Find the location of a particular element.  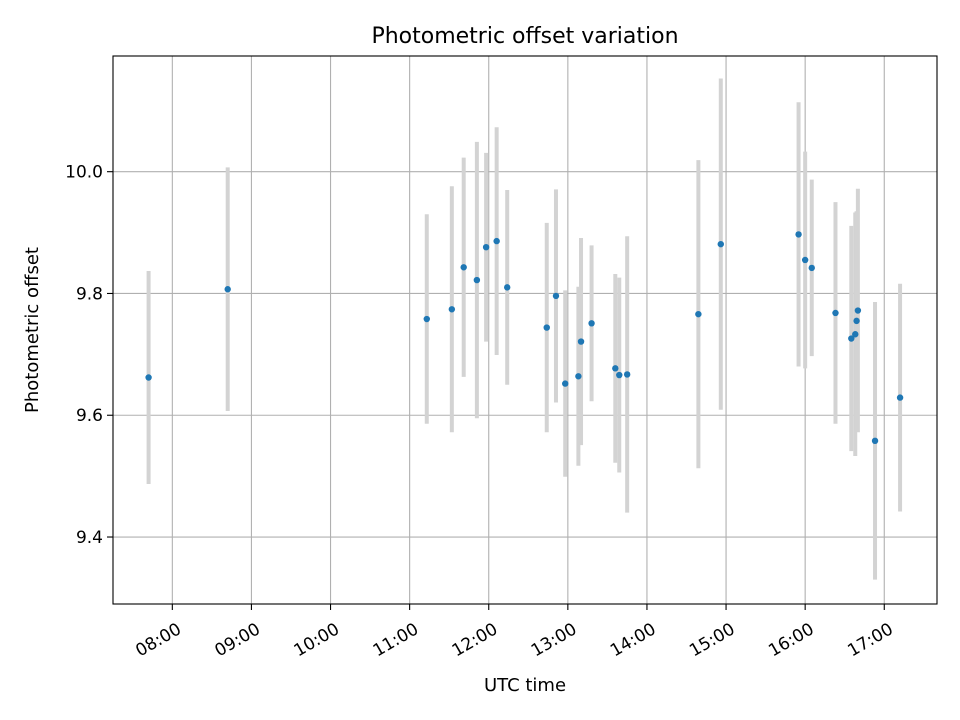

y-tick-label: 9.6 is located at coordinates (89, 416).